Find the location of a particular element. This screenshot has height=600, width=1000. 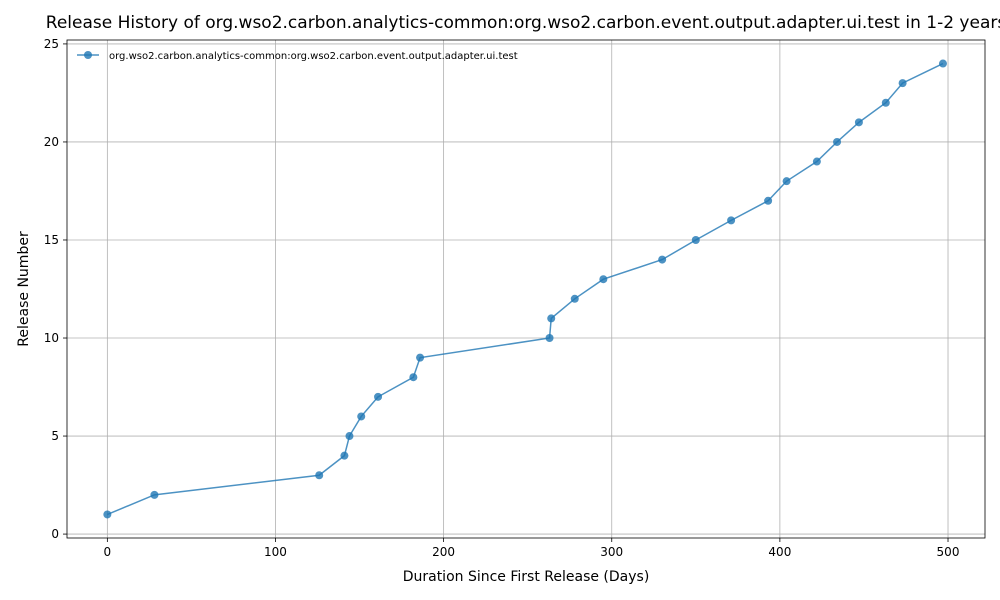

x-tick-label: 100 is located at coordinates (275, 552).